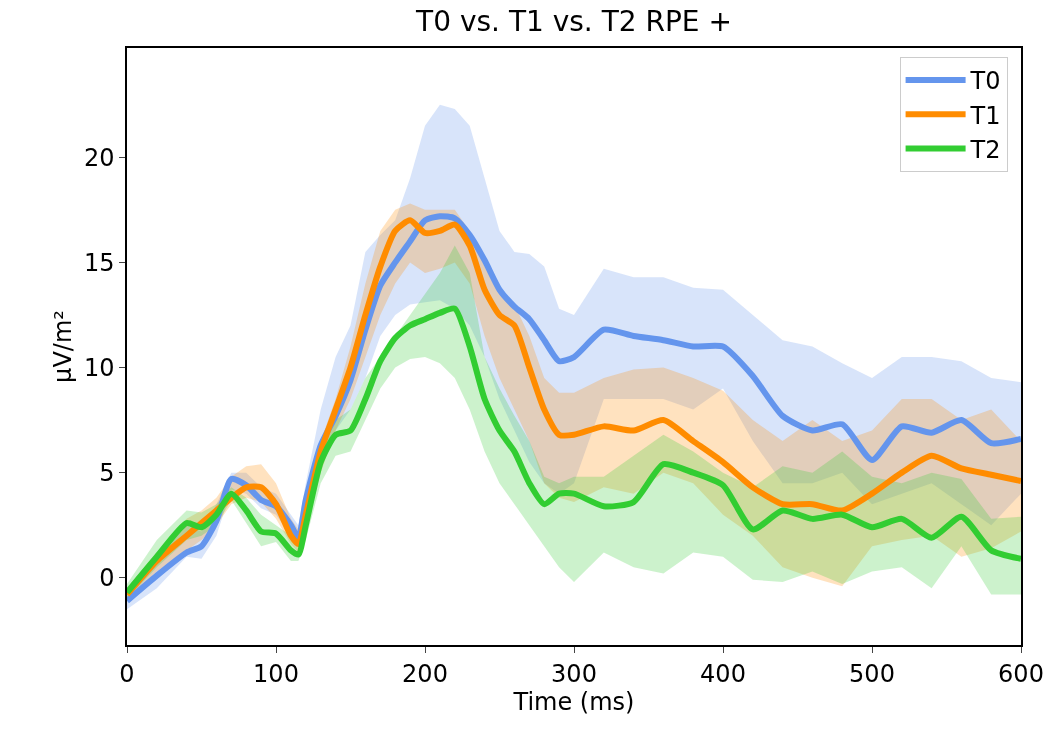  Describe the element at coordinates (276, 673) in the screenshot. I see `x-tick-label: 100` at that location.